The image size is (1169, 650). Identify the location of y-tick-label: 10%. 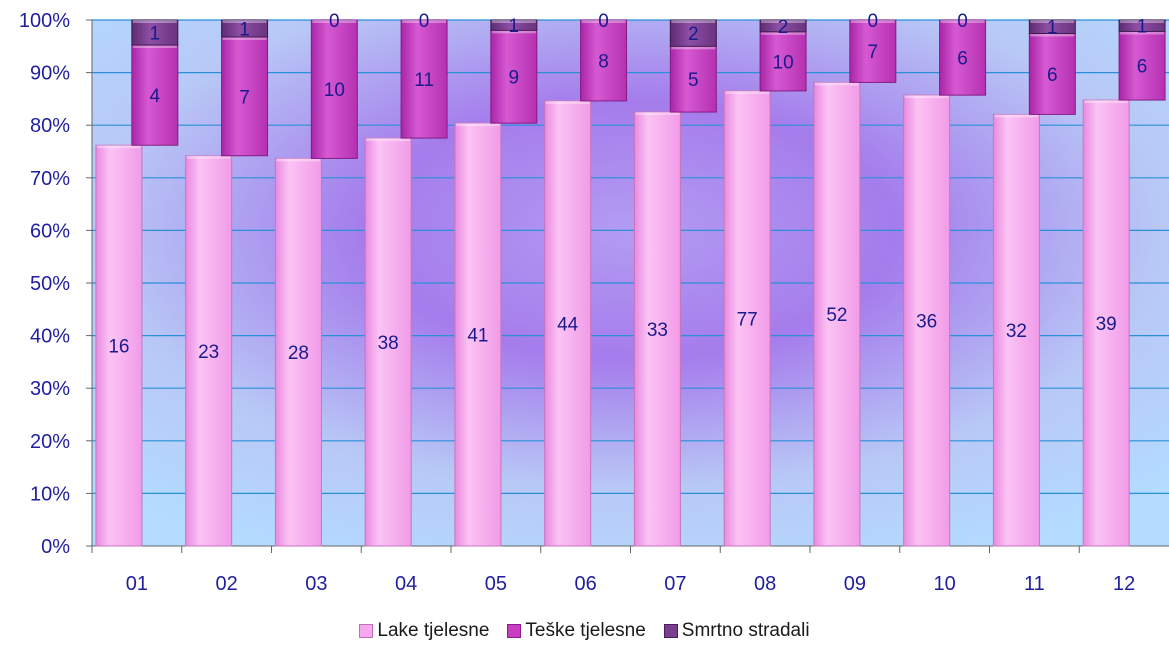
(50, 494).